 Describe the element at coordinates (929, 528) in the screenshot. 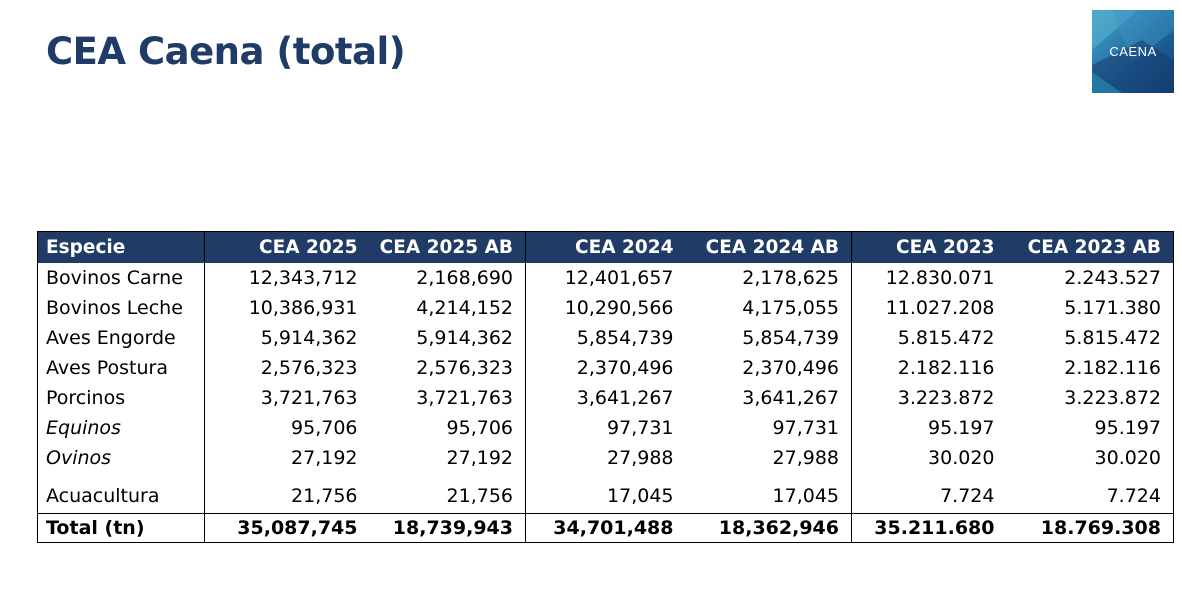

I see `total-value-cell: 35.211.680` at that location.